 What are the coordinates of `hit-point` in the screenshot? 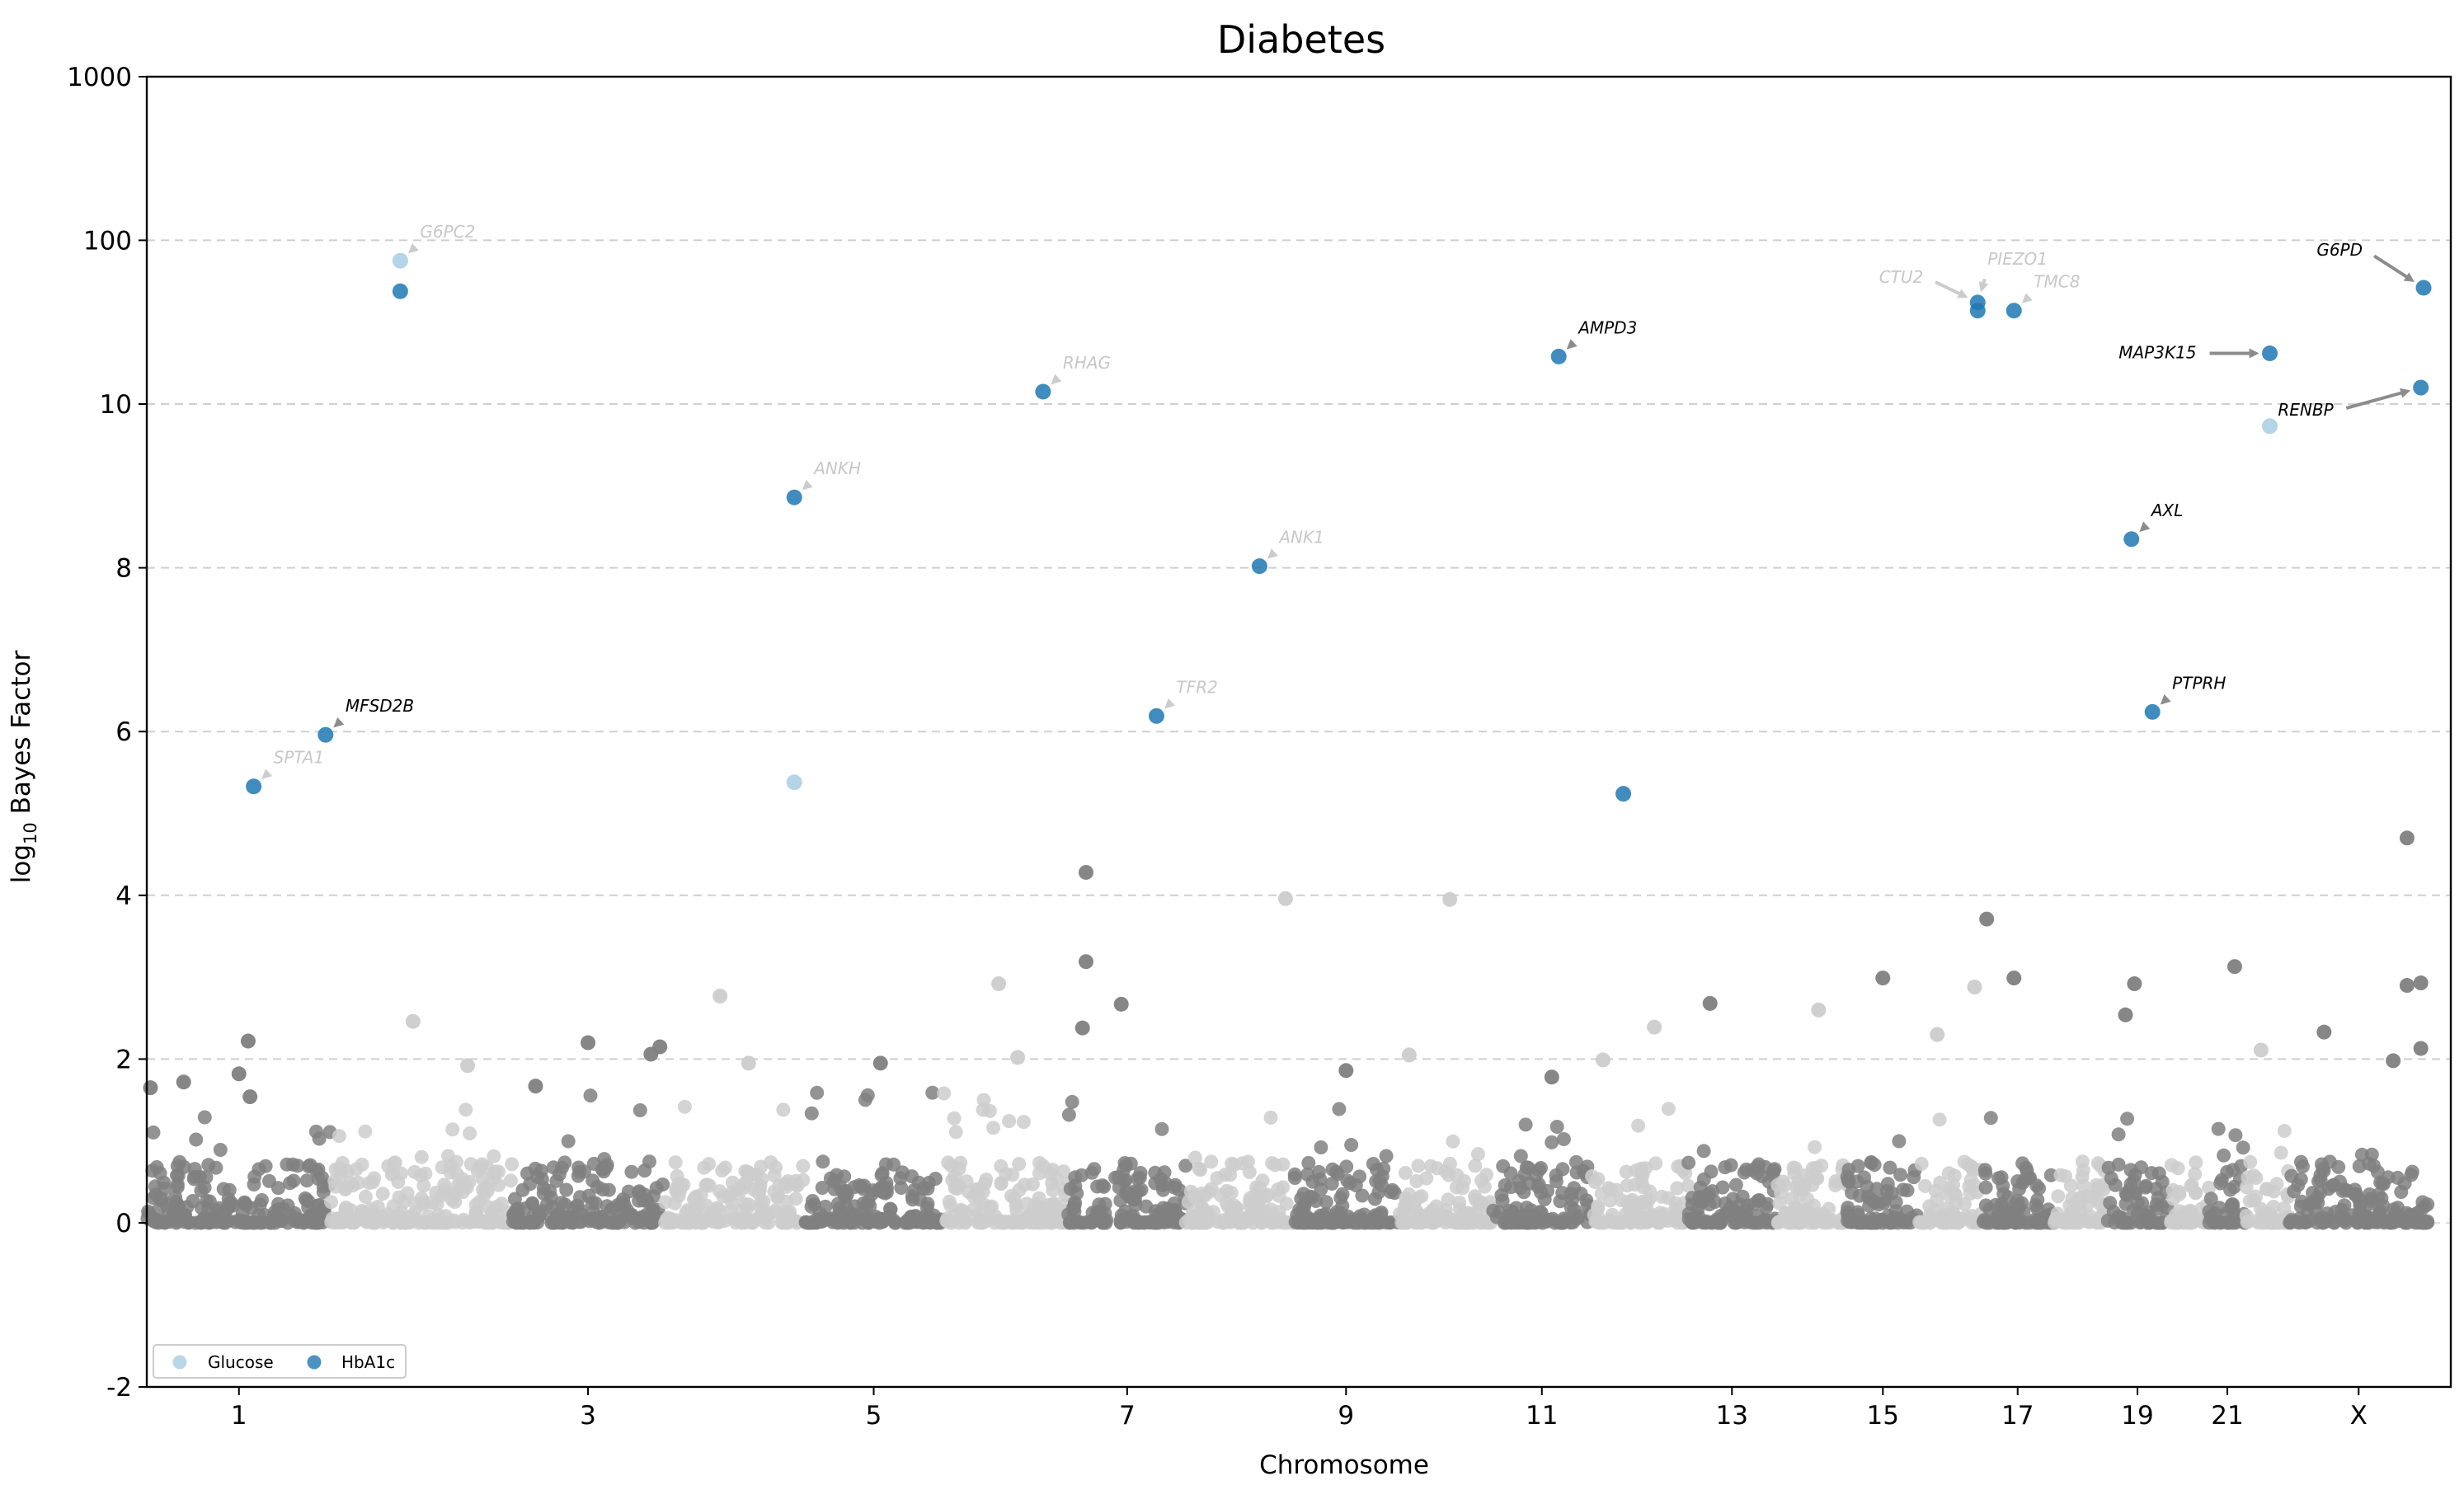 It's located at (794, 783).